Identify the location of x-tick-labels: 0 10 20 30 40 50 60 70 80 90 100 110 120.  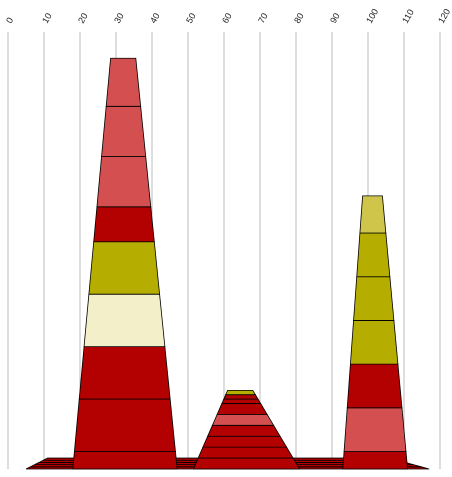
(228, 16).